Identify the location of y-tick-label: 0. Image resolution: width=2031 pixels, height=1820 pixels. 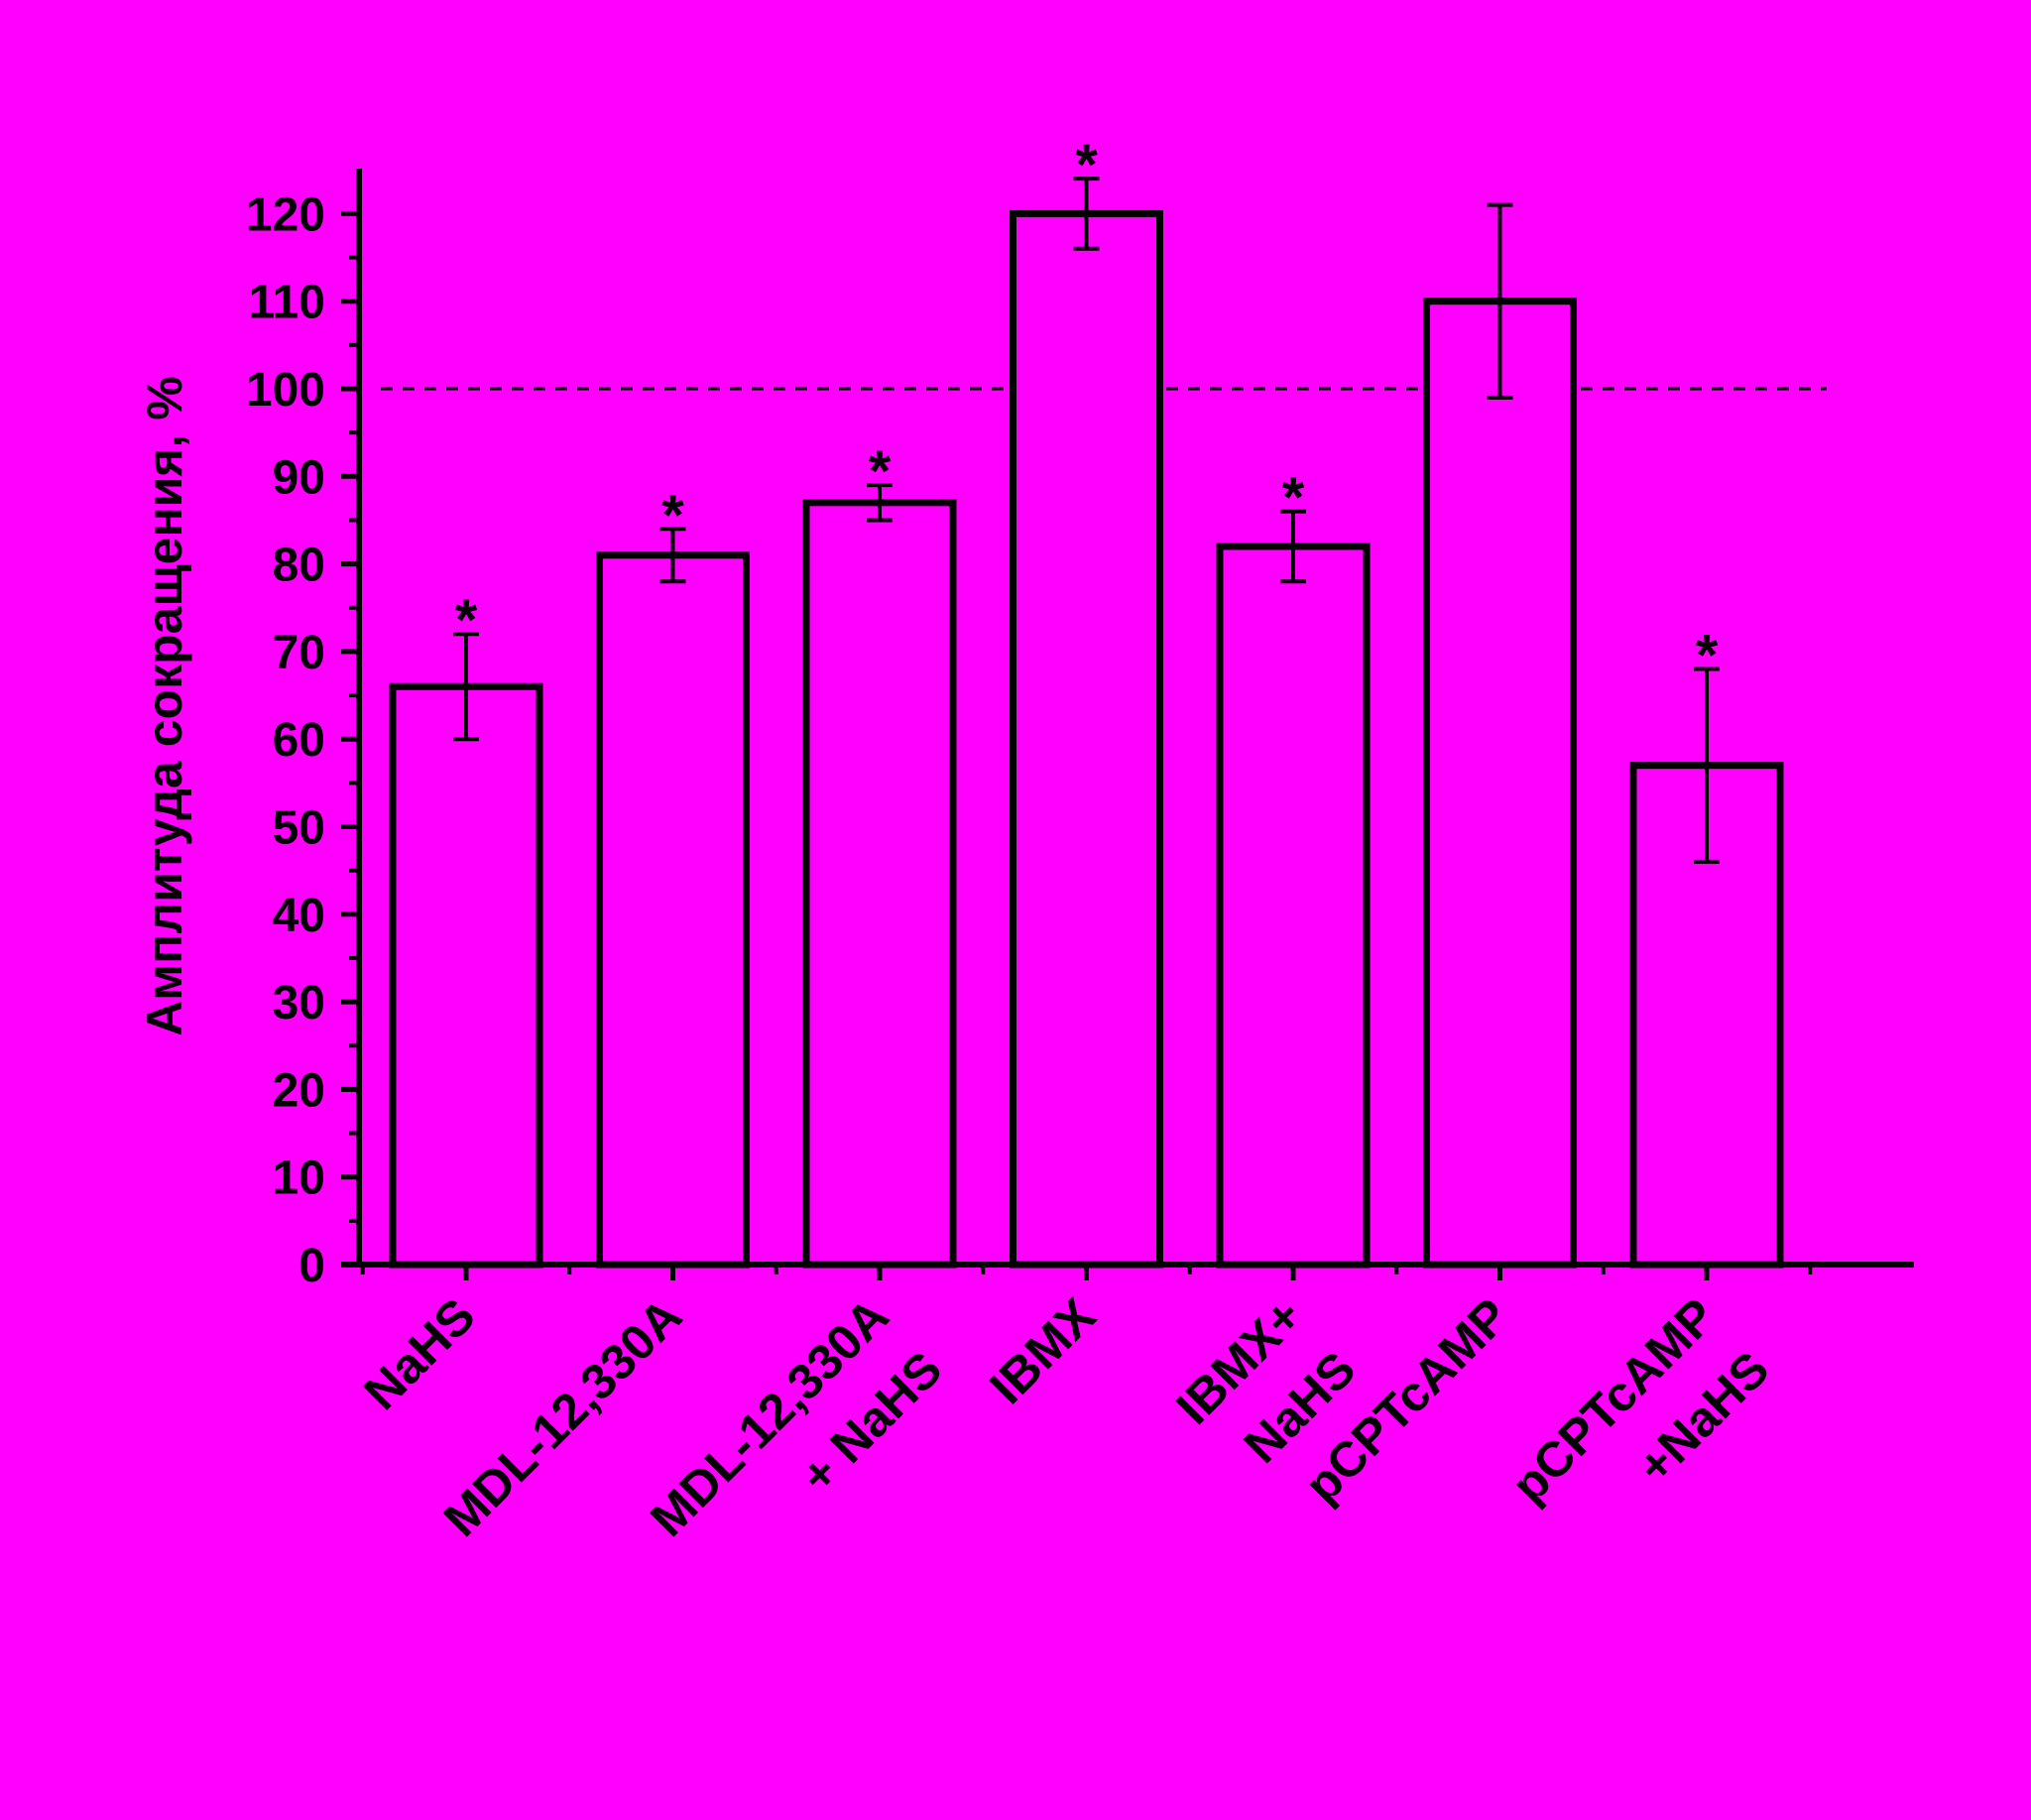
(312, 1266).